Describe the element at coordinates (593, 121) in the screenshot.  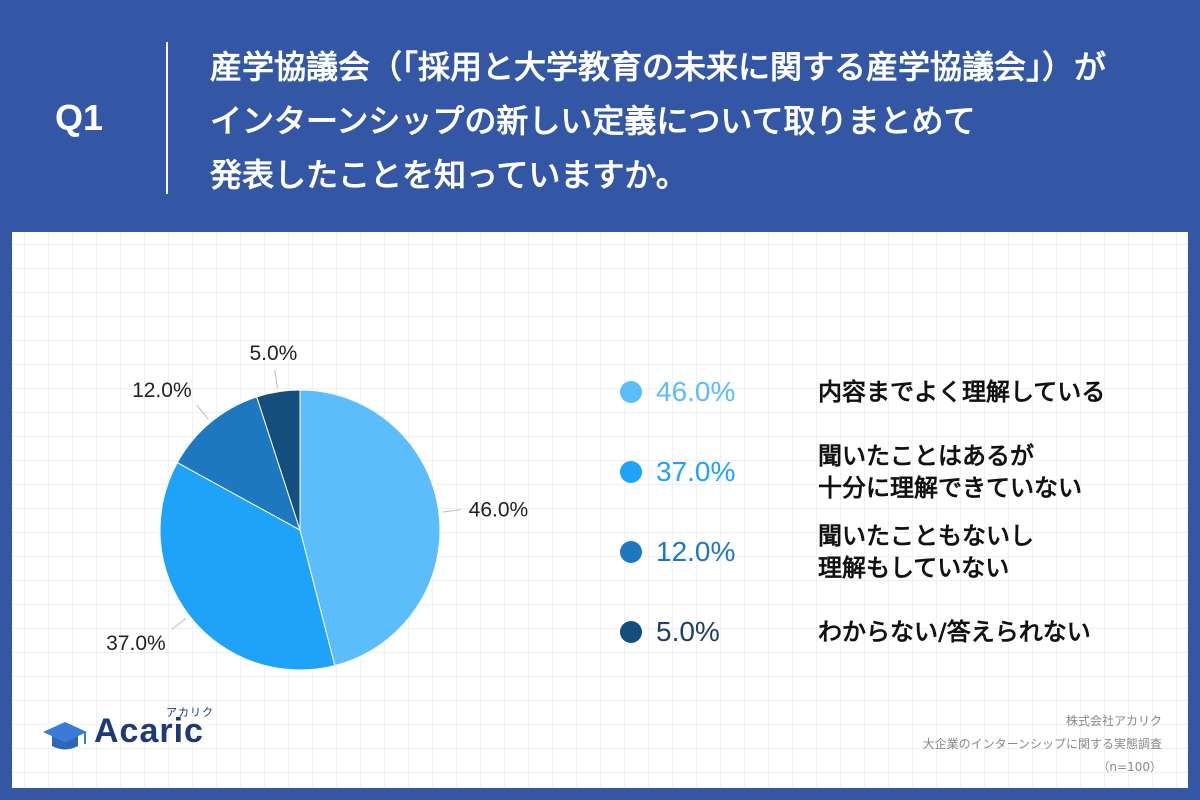
I see `question-line: インターンシップの新しい定義について取りまとめて` at that location.